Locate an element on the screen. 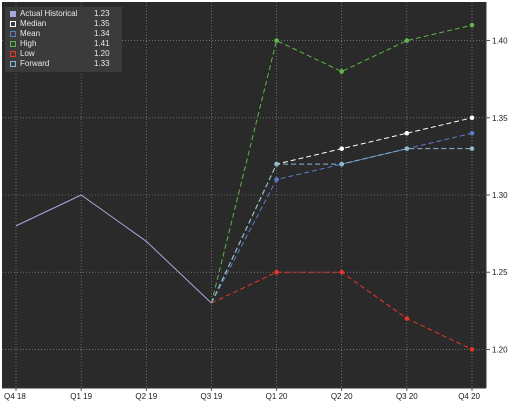 The width and height of the screenshot is (511, 405). legend-entry-low: Low 1.20 is located at coordinates (63, 54).